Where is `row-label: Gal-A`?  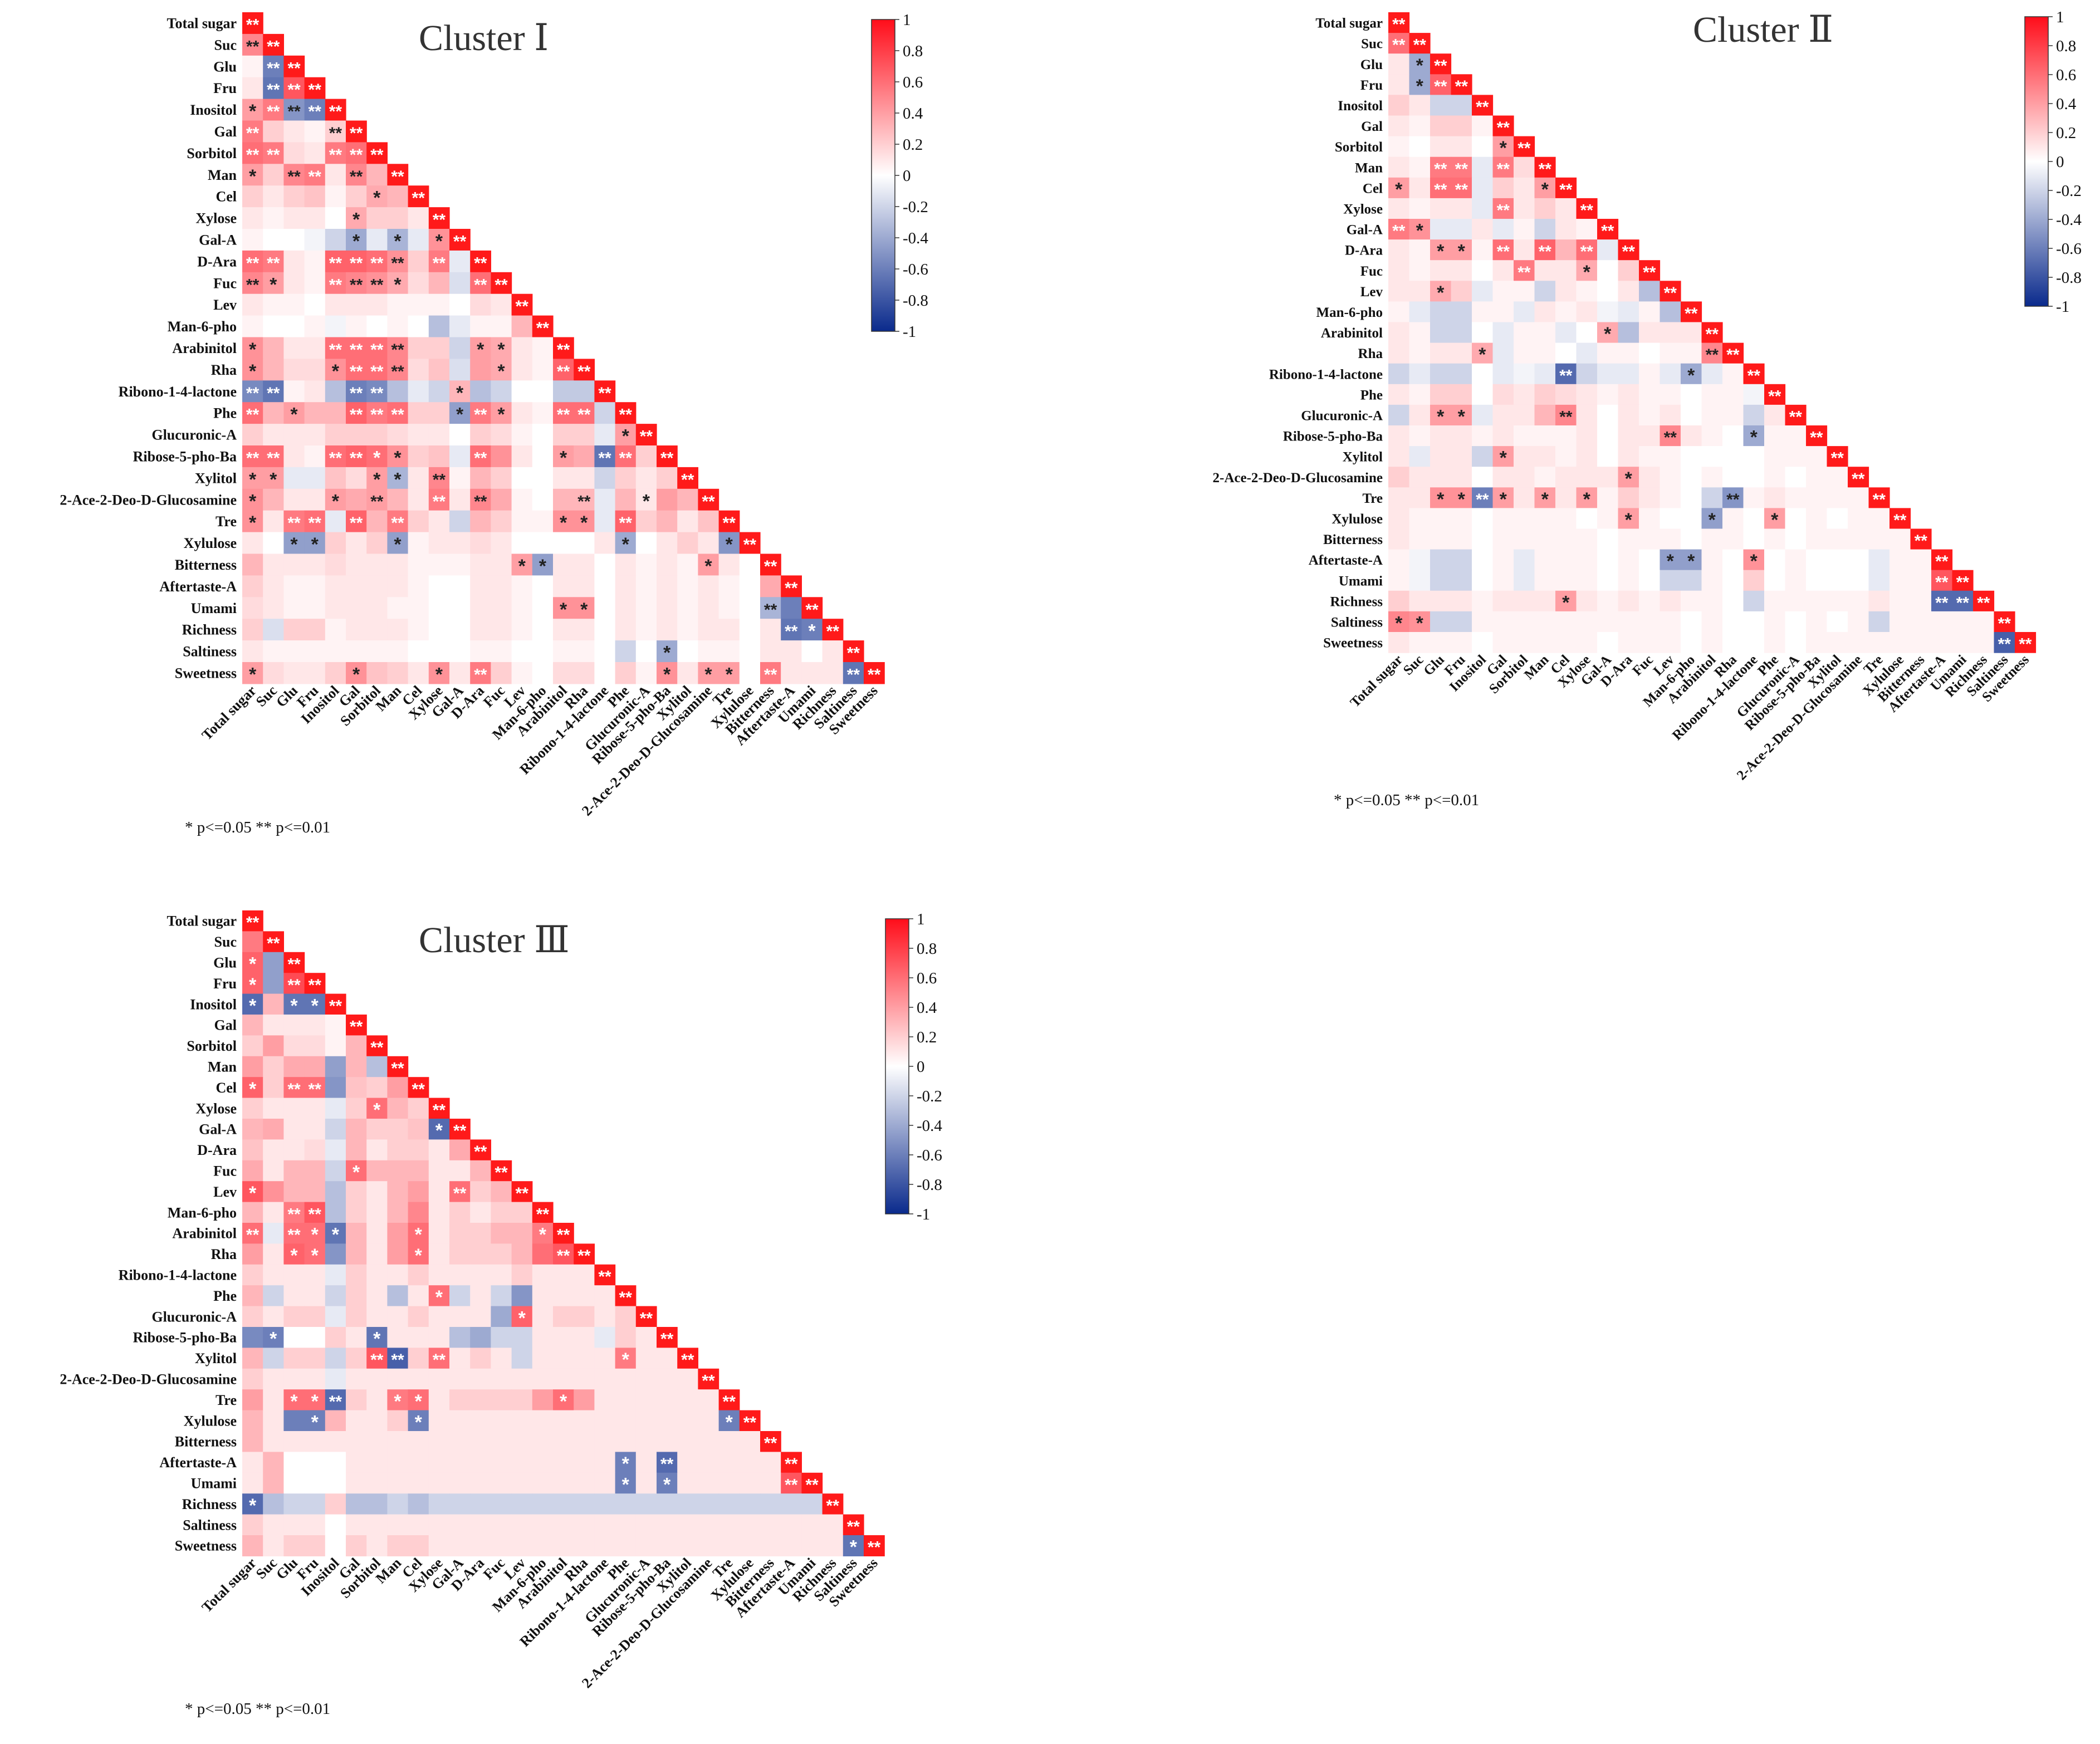 row-label: Gal-A is located at coordinates (218, 240).